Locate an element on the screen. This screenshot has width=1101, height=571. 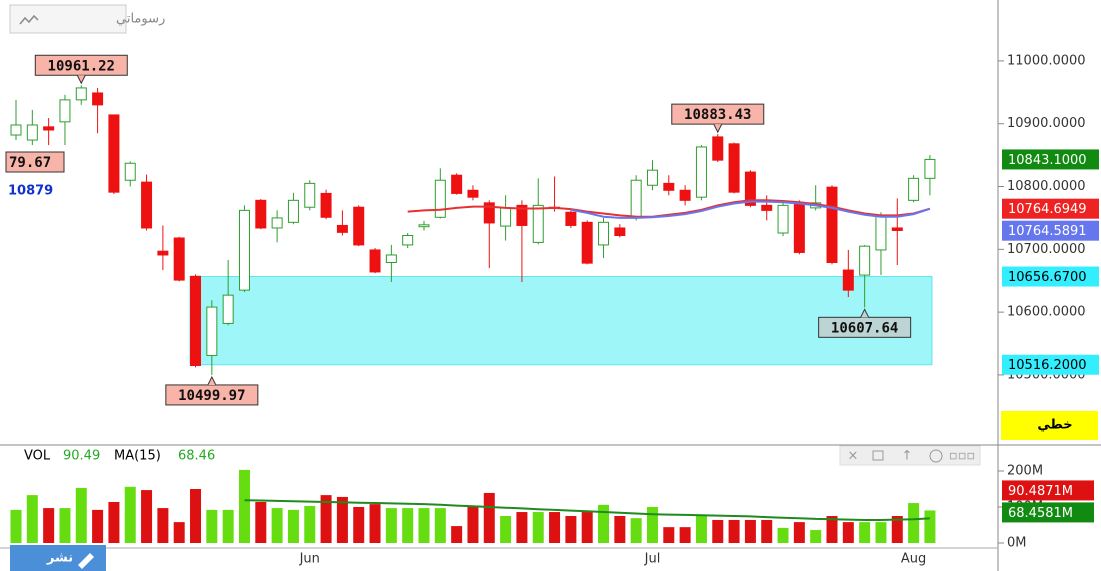
publish-button: نشر is located at coordinates (58, 558).